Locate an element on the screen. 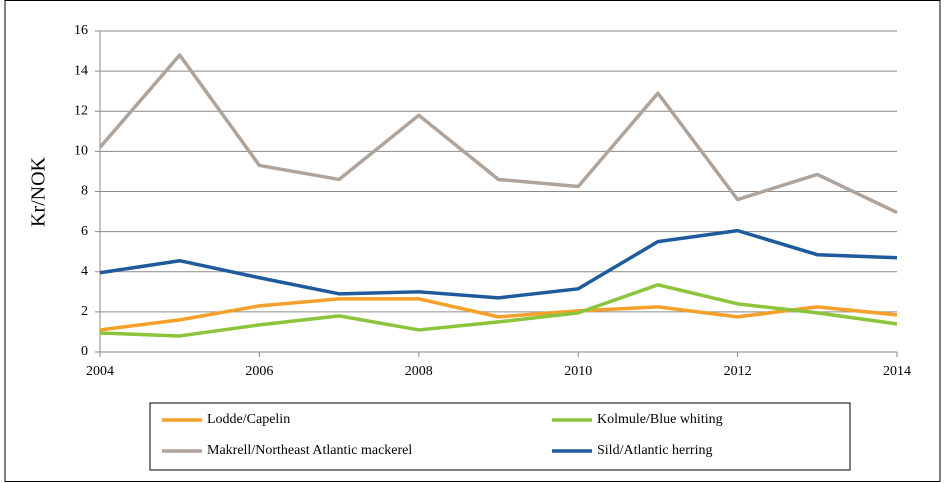 The image size is (948, 483). x-tick-label: 2004 is located at coordinates (100, 371).